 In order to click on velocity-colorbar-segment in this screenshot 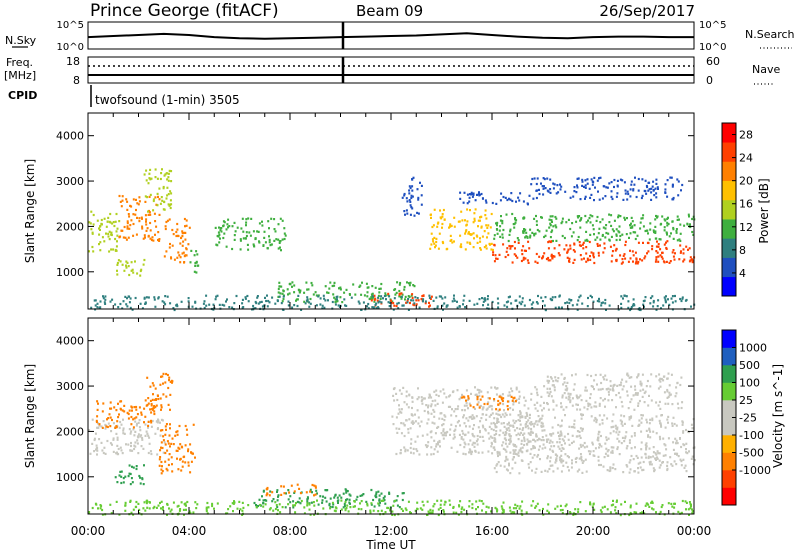, I will do `click(729, 426)`.